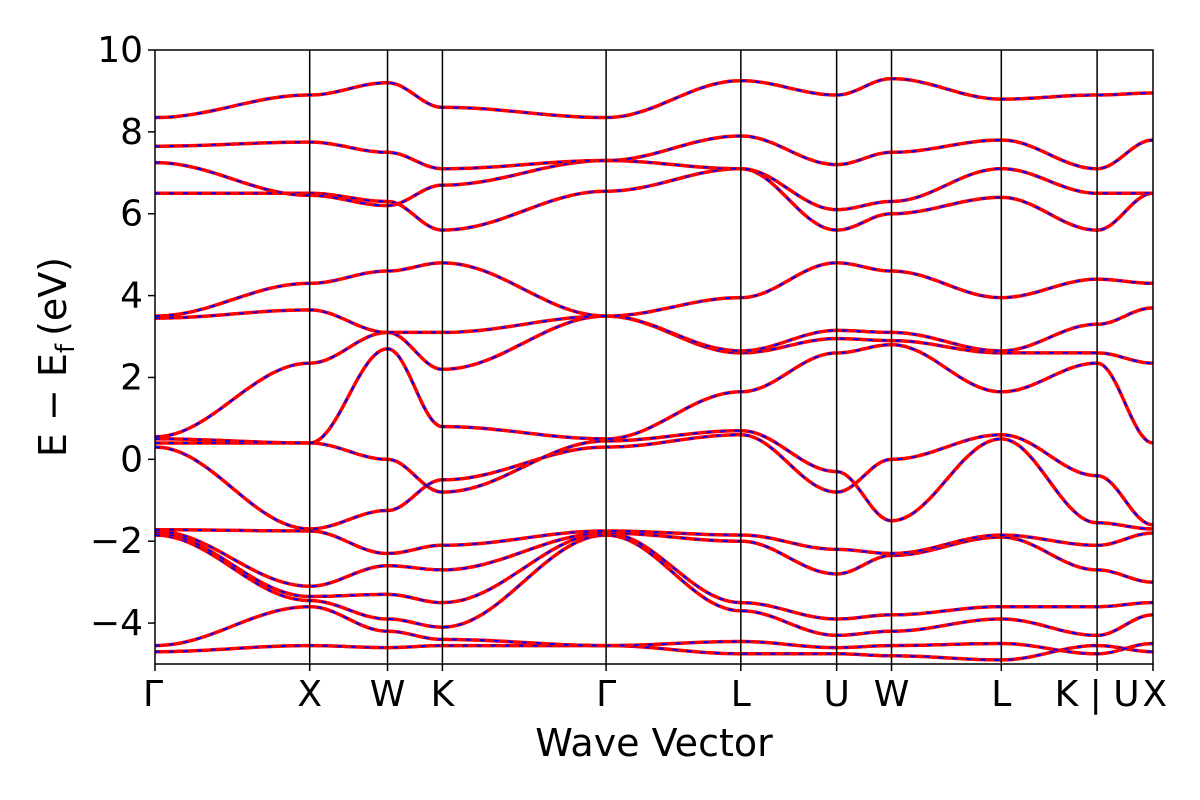  What do you see at coordinates (122, 337) in the screenshot?
I see `y-axis-ticks: −4 −2 0 2 4 6 8 10` at bounding box center [122, 337].